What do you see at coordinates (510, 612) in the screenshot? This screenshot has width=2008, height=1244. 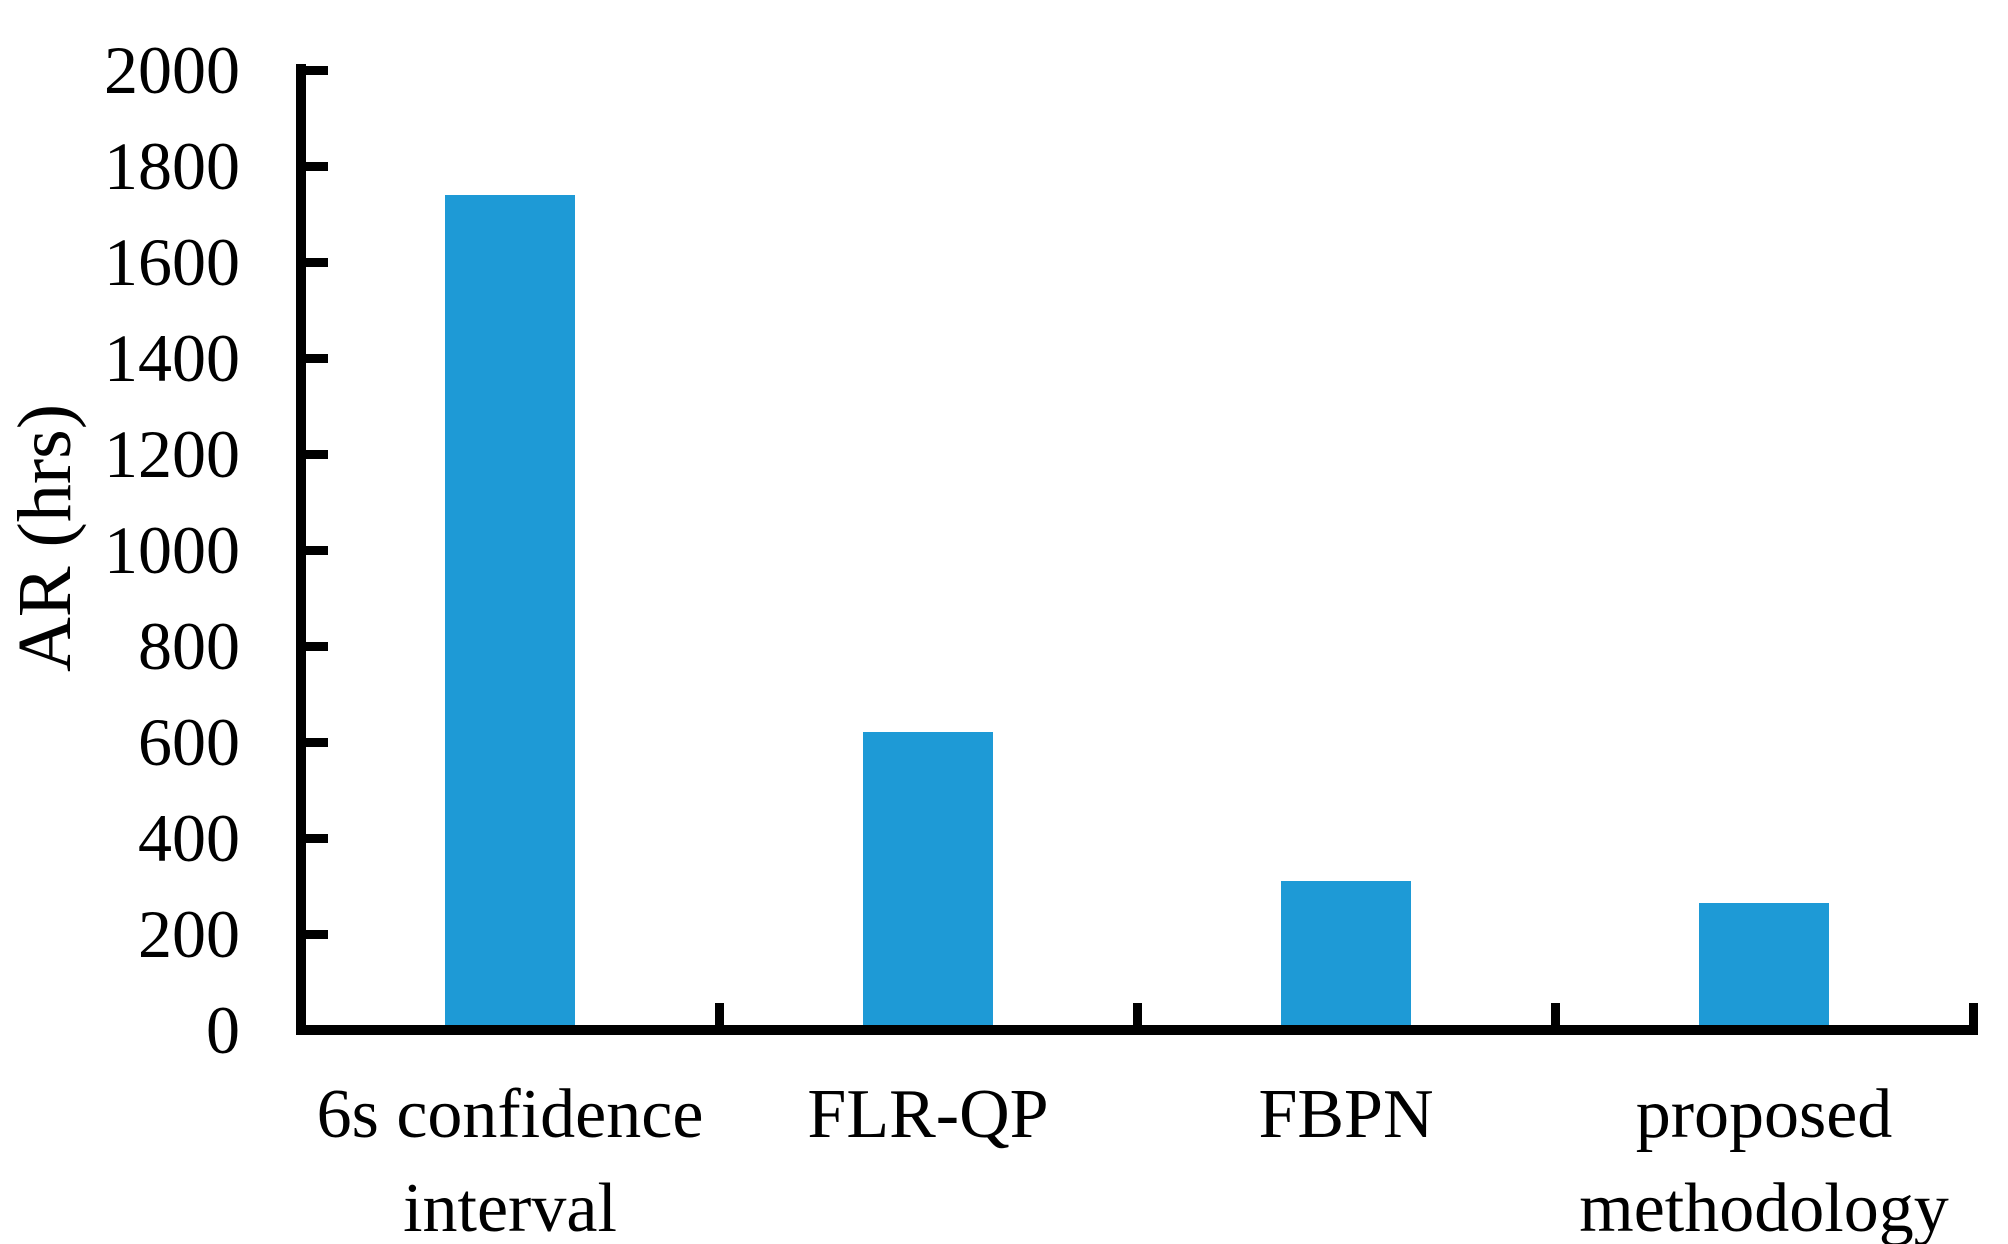 I see `bar-6s-confidence-interval` at bounding box center [510, 612].